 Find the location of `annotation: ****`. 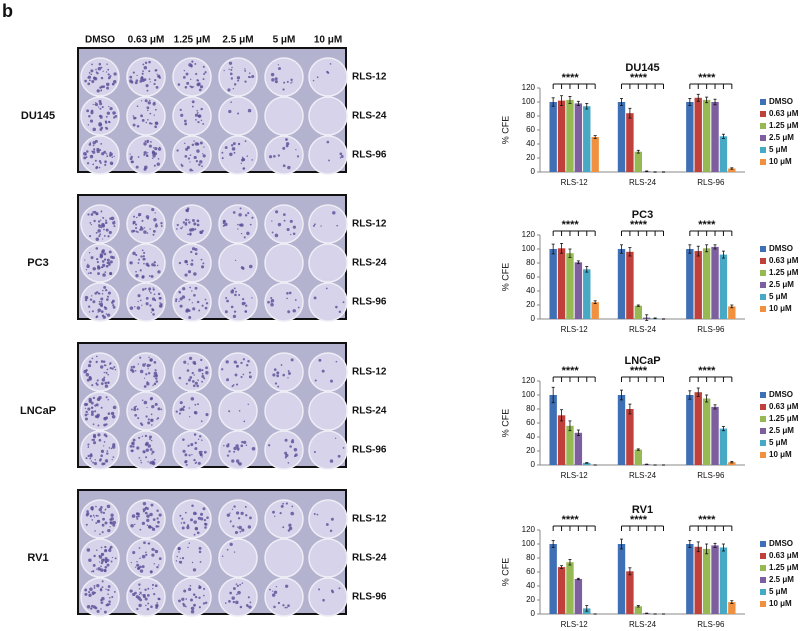

annotation: **** is located at coordinates (571, 371).